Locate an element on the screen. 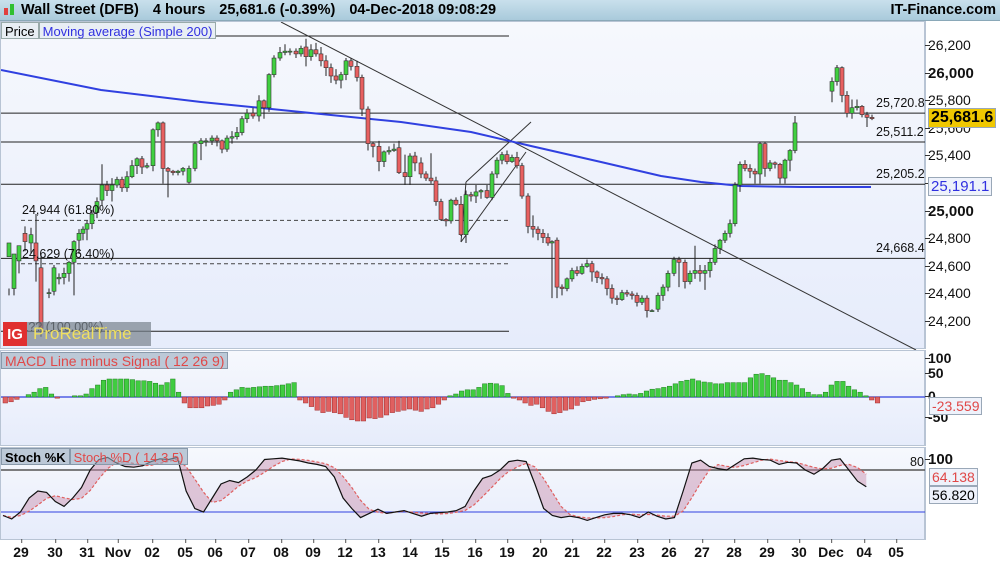  fib-level-label: 24,944 (61.80%) is located at coordinates (68, 210).